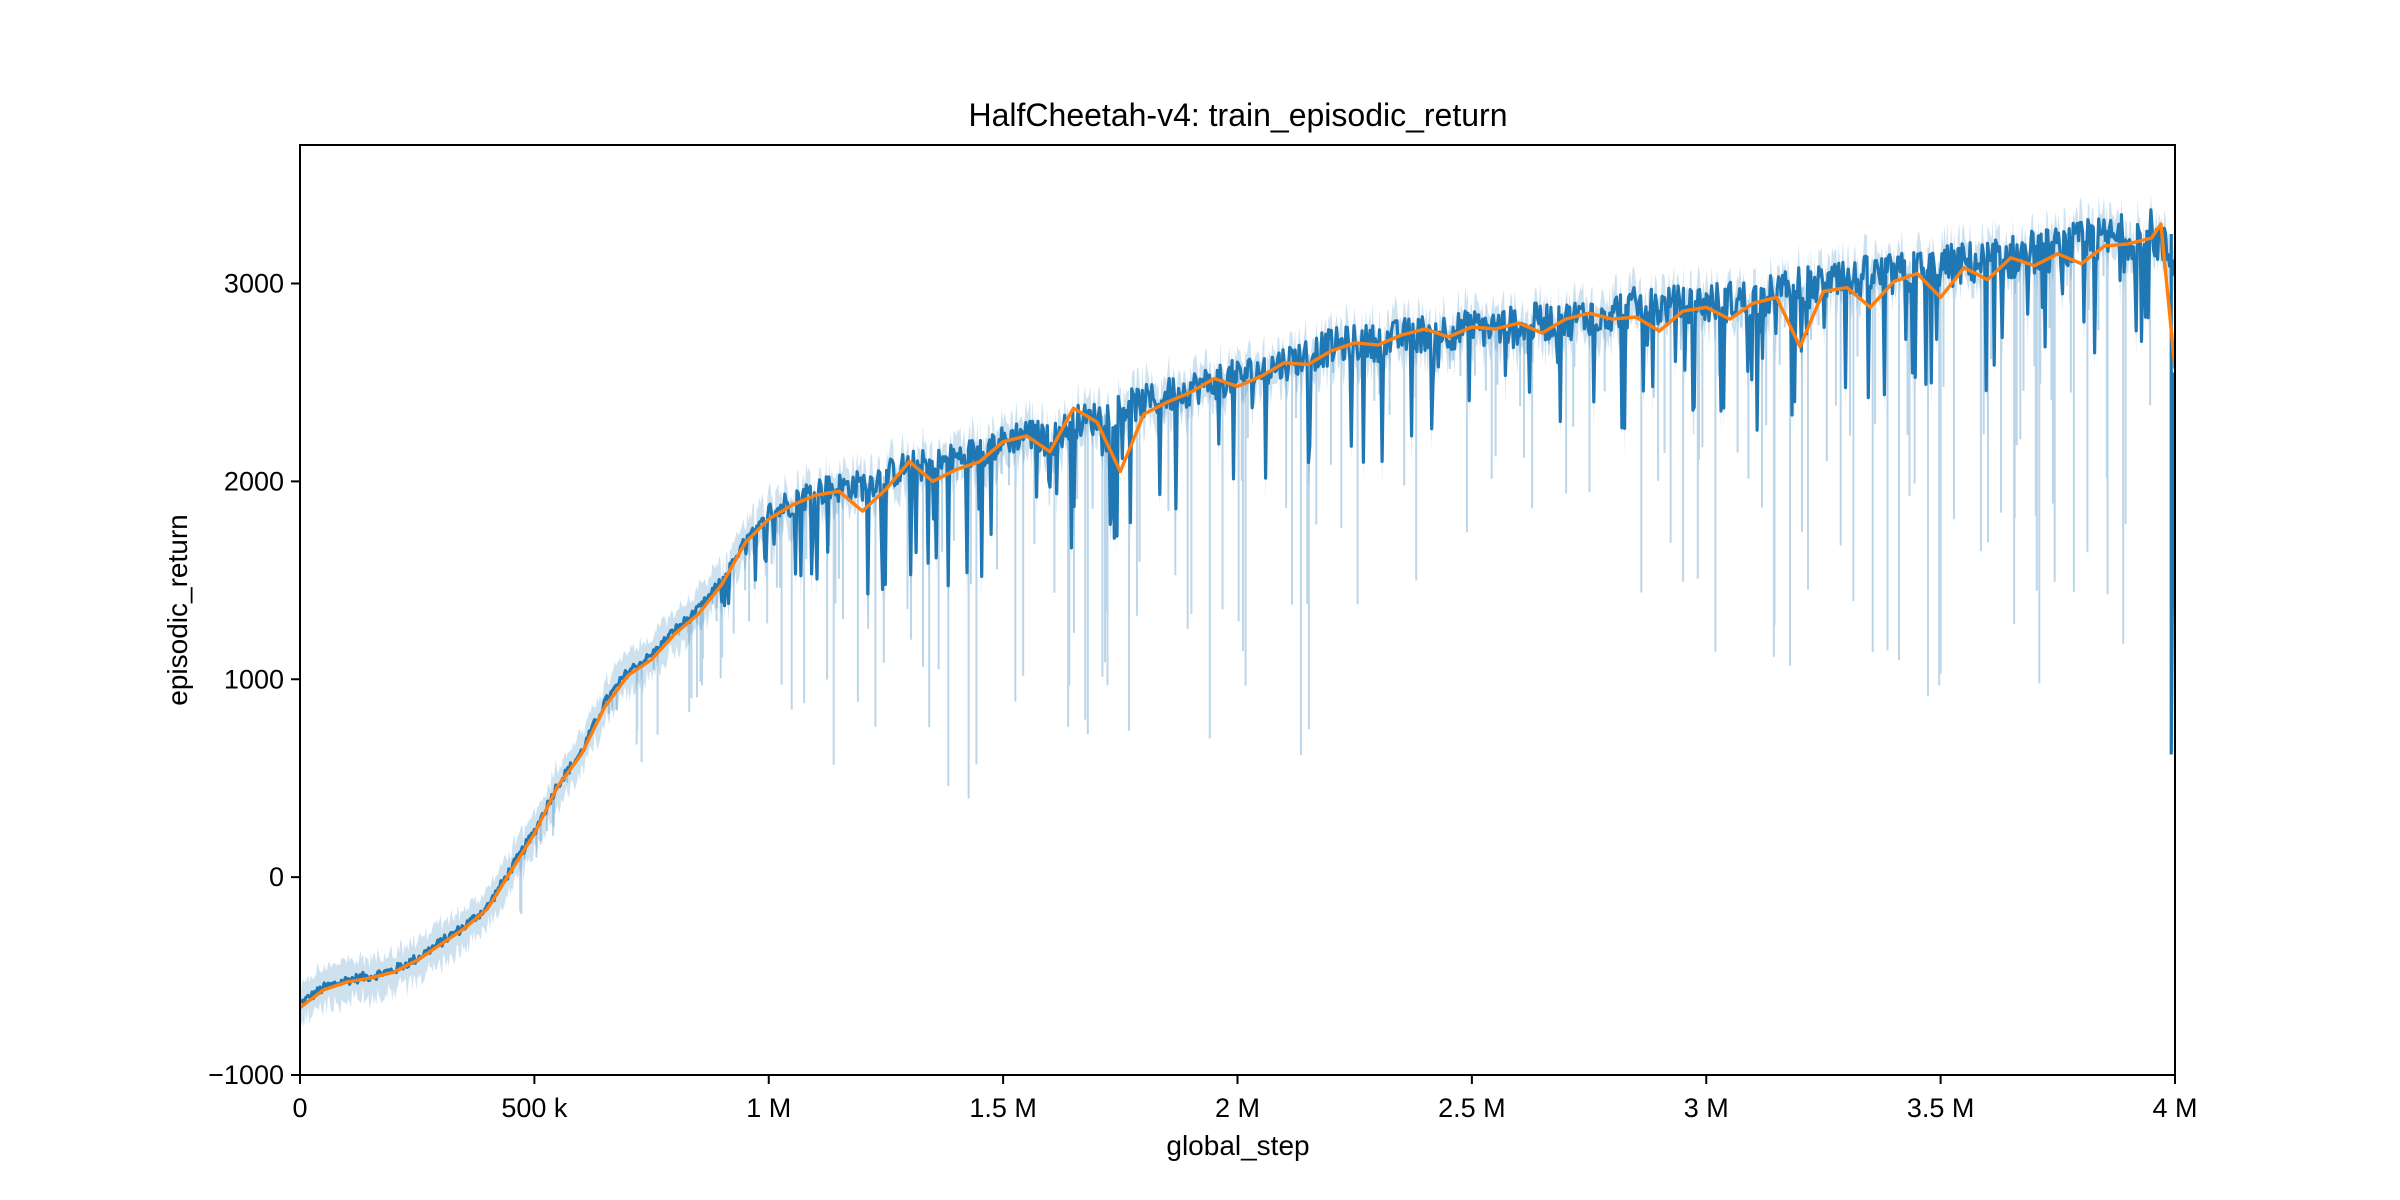  What do you see at coordinates (246, 1075) in the screenshot?
I see `y-tick-label: −1000` at bounding box center [246, 1075].